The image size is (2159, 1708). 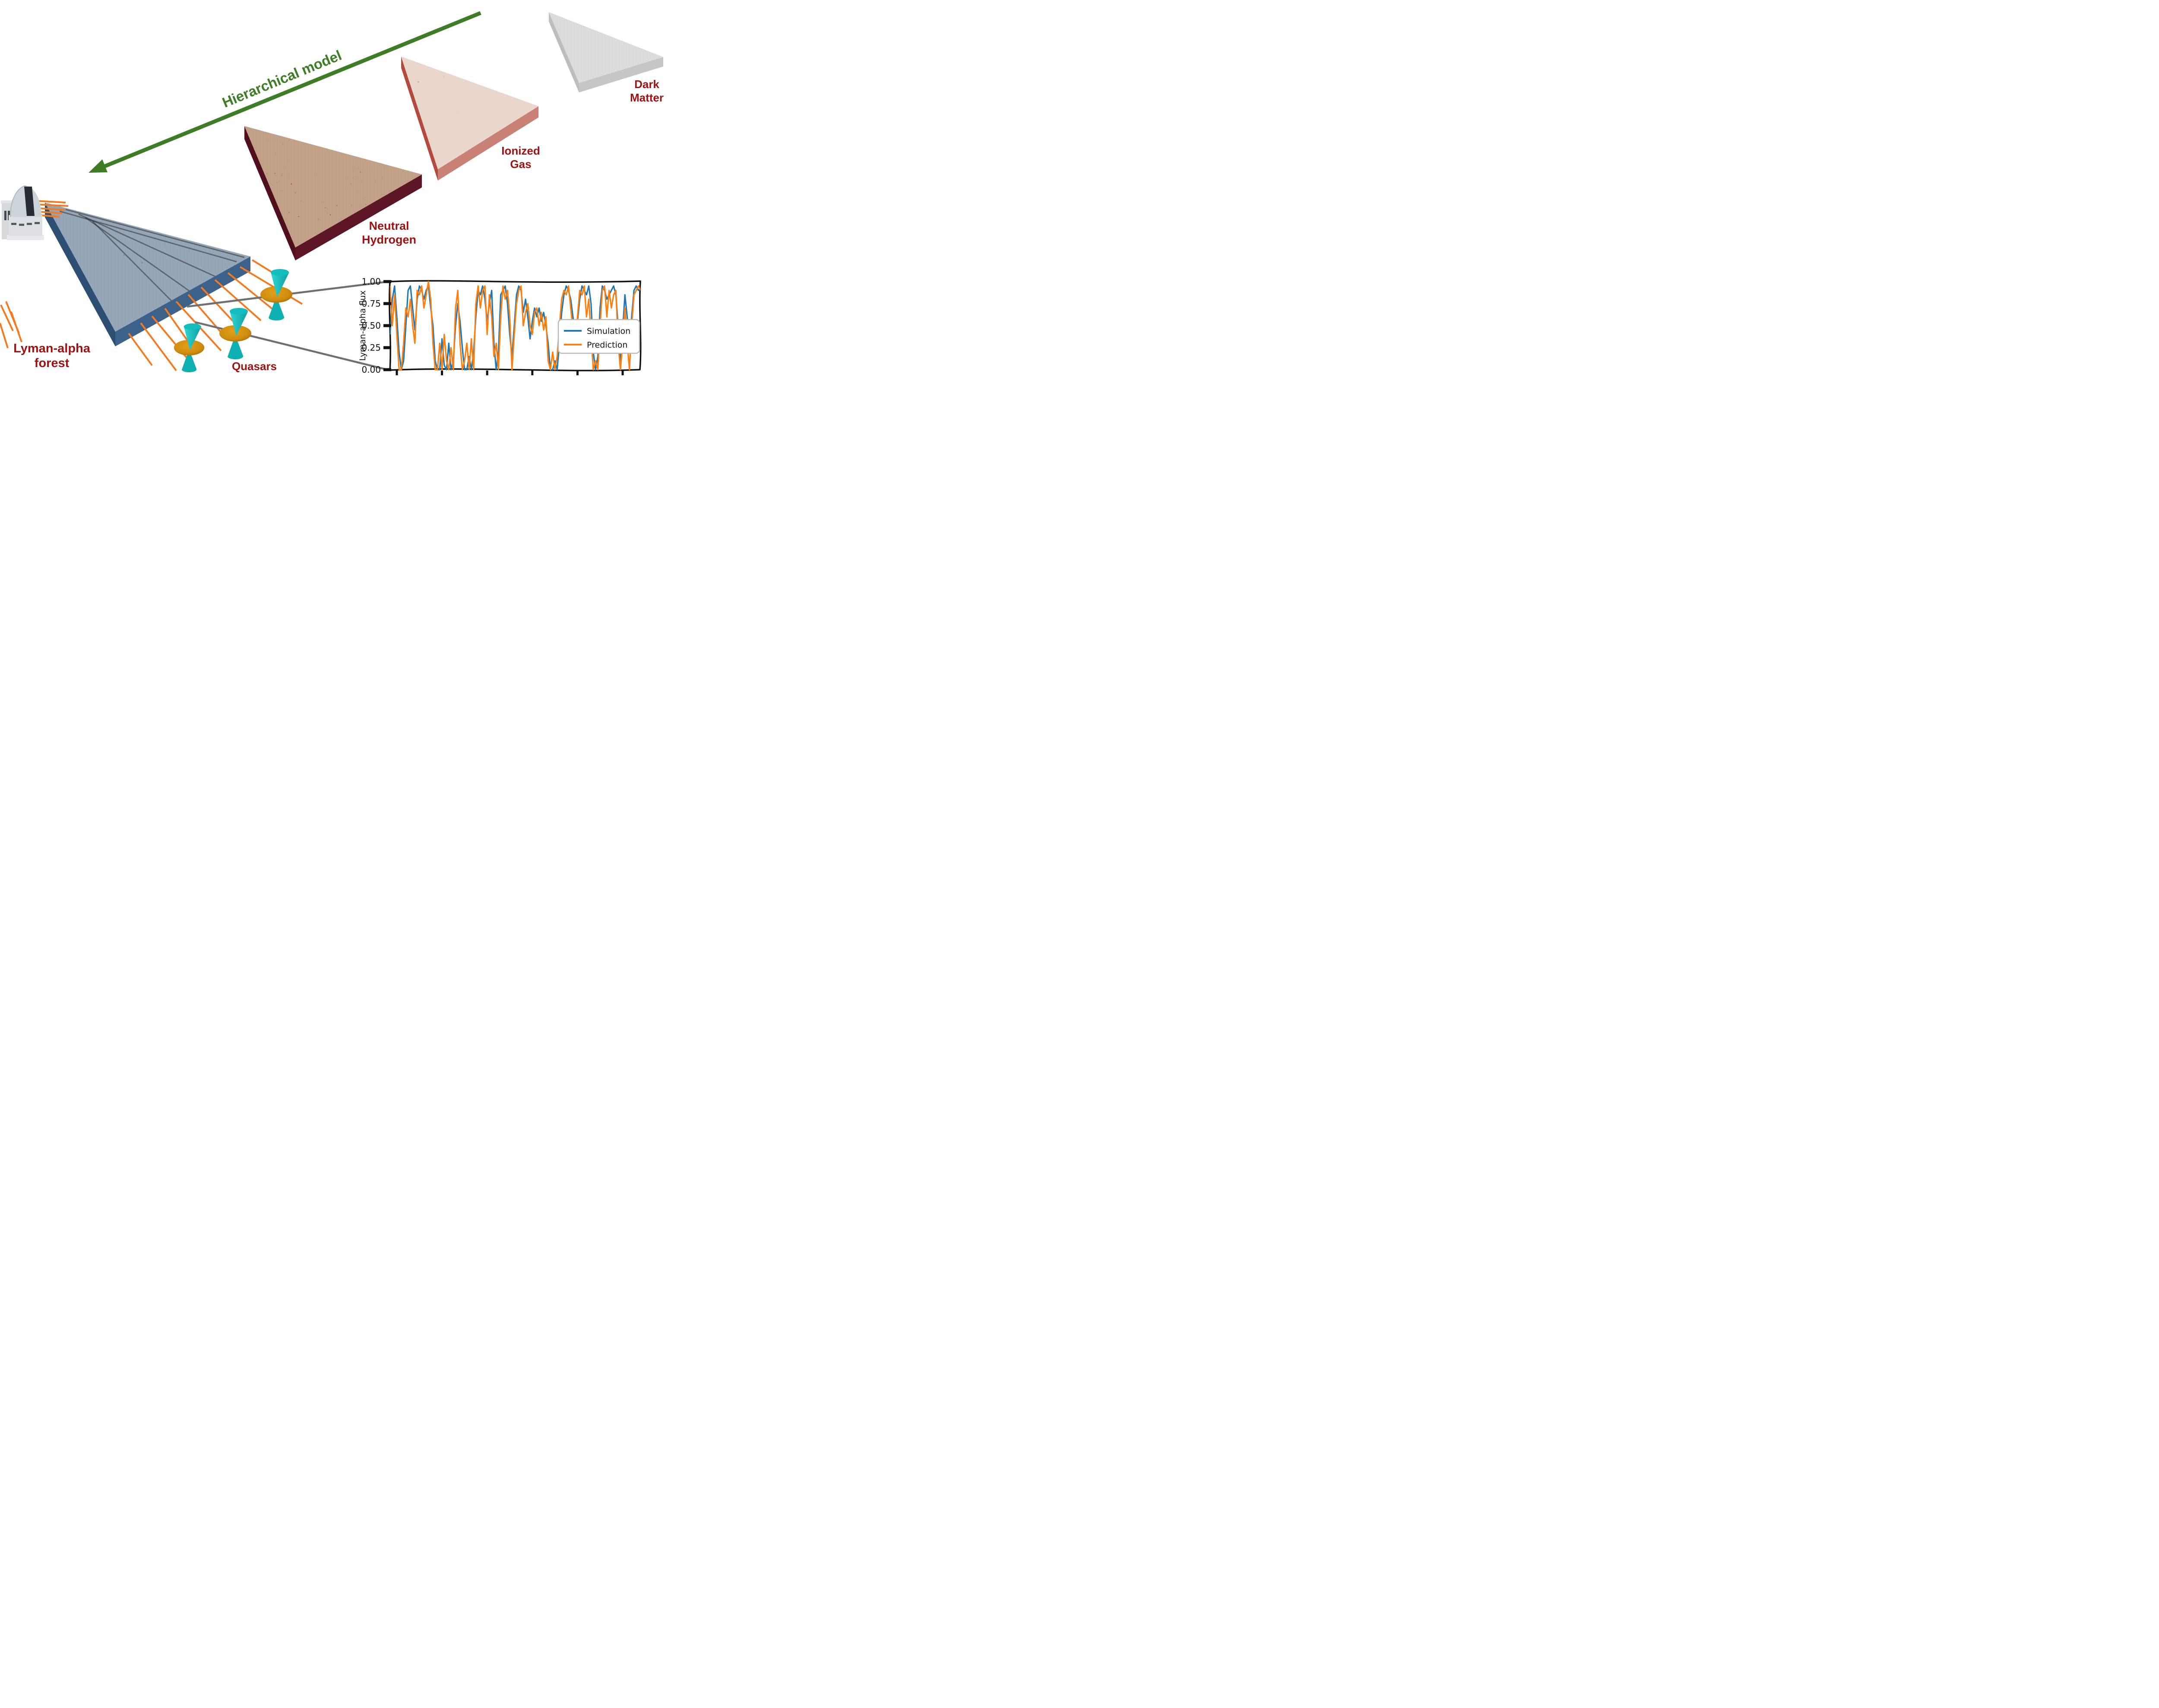 What do you see at coordinates (608, 331) in the screenshot?
I see `legend-label-simulation: Simulation` at bounding box center [608, 331].